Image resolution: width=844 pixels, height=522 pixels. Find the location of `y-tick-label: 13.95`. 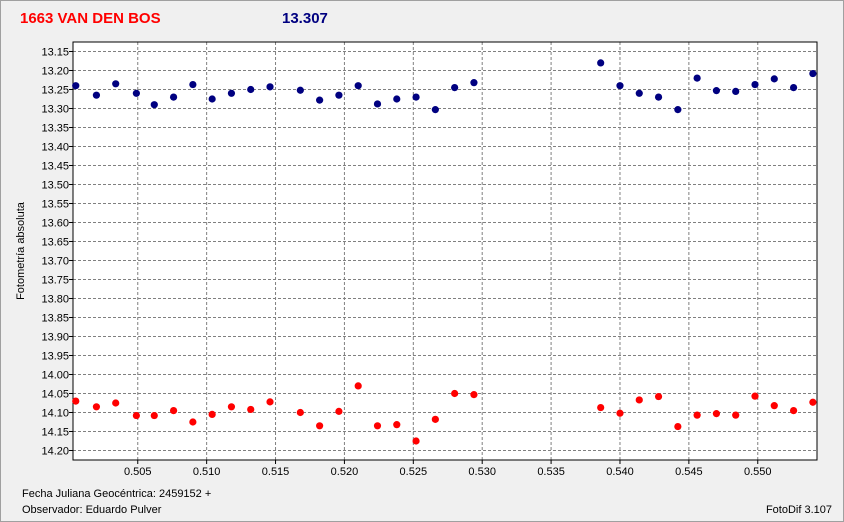

y-tick-label: 13.95 is located at coordinates (55, 357).